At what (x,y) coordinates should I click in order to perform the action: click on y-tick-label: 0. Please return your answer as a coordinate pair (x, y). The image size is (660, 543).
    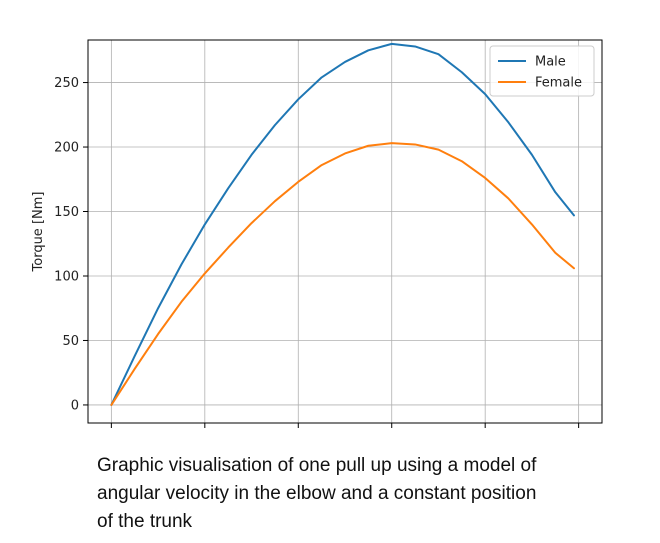
    Looking at the image, I should click on (75, 405).